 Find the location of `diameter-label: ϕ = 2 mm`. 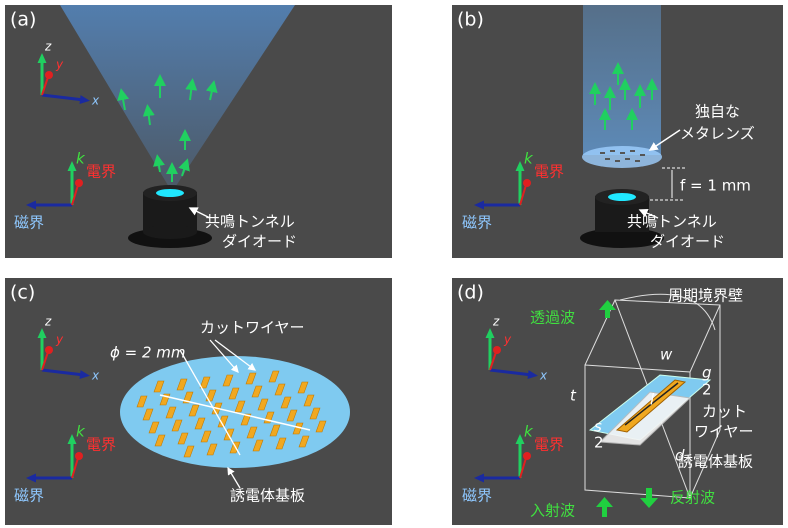

diameter-label: ϕ = 2 mm is located at coordinates (148, 353).